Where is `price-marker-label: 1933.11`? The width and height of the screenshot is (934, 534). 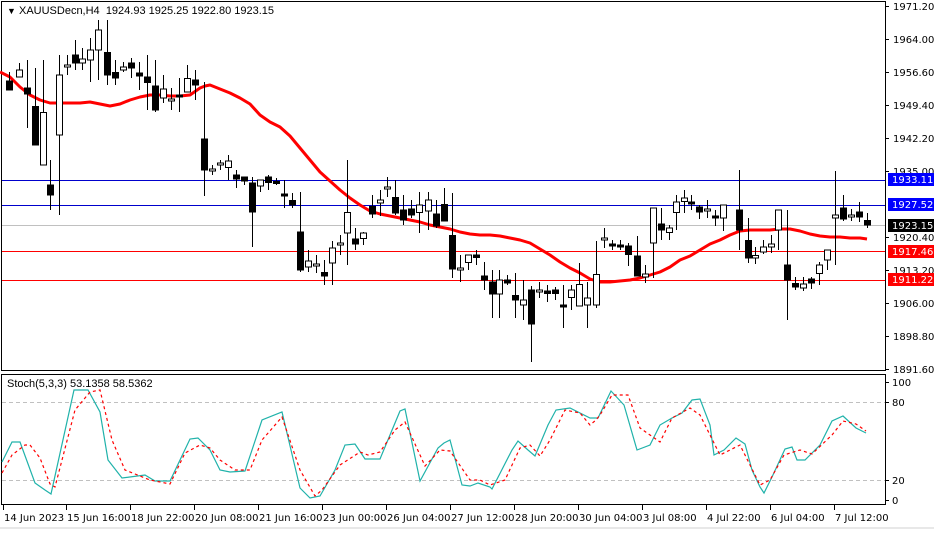
price-marker-label: 1933.11 is located at coordinates (912, 180).